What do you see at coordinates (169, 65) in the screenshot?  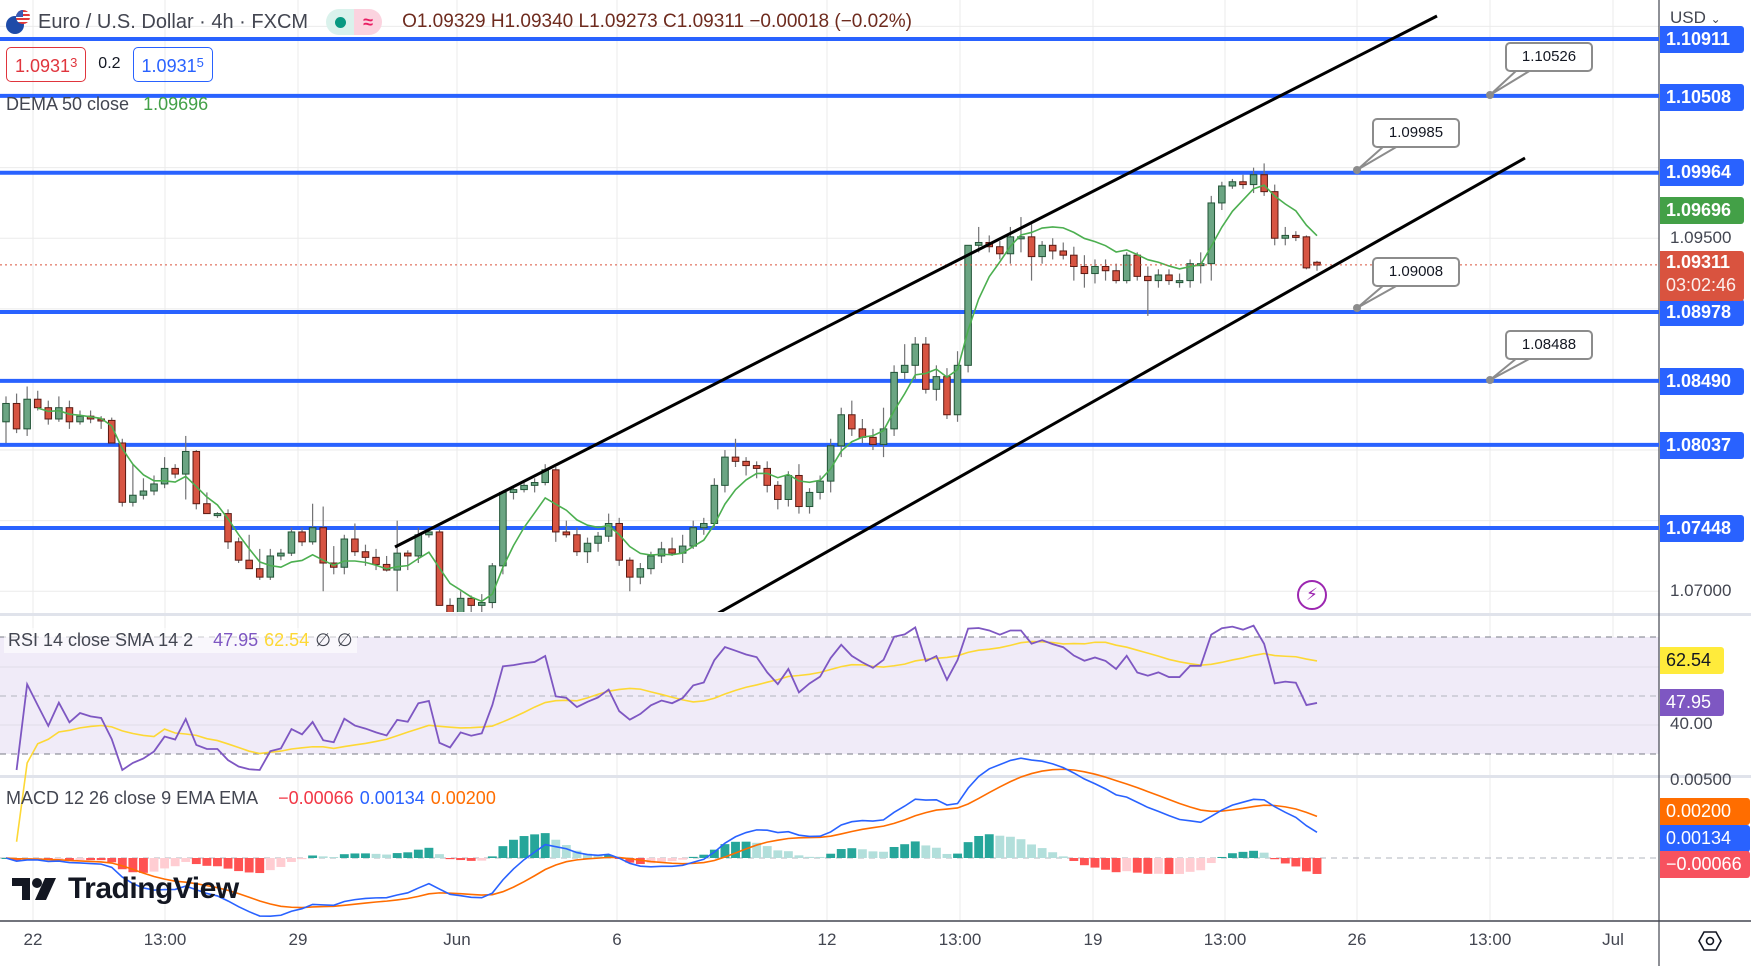 I see `buy-price: 1.0931` at bounding box center [169, 65].